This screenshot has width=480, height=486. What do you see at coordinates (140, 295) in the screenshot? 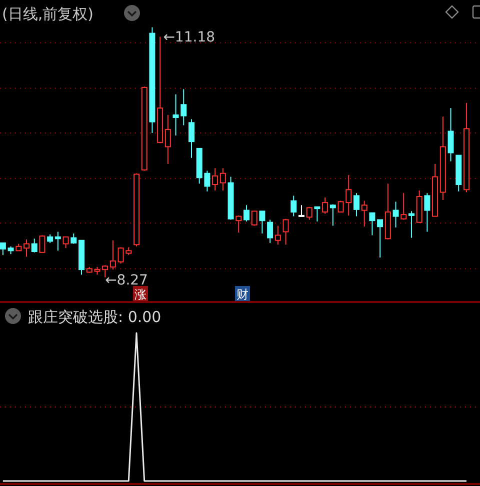
I see `text: 涨` at bounding box center [140, 295].